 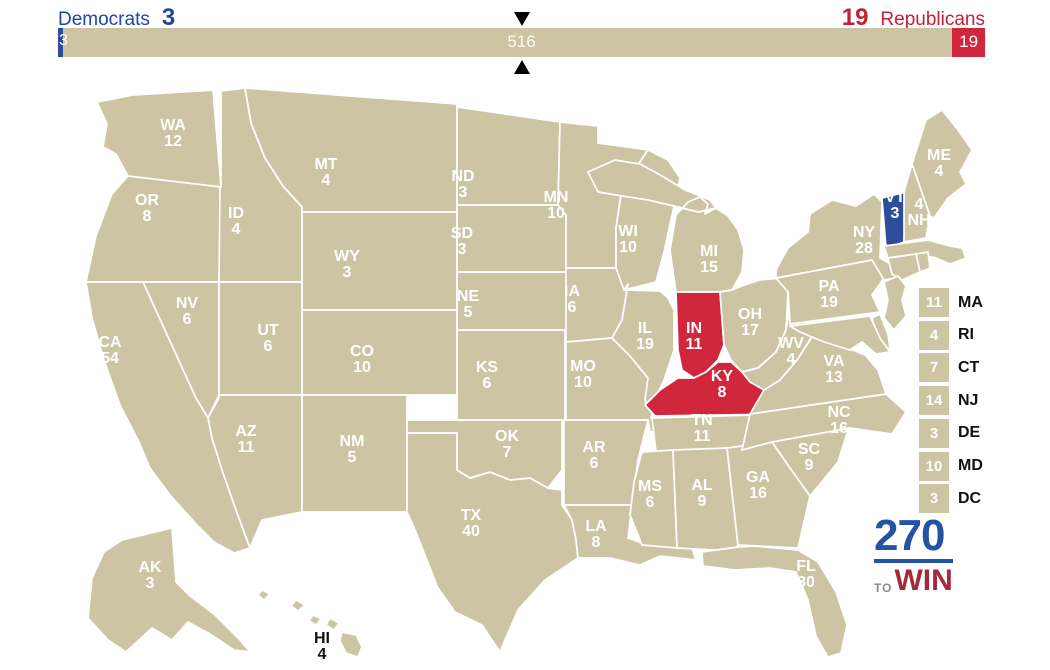 What do you see at coordinates (950, 433) in the screenshot?
I see `legend-row-DE: 3 DE` at bounding box center [950, 433].